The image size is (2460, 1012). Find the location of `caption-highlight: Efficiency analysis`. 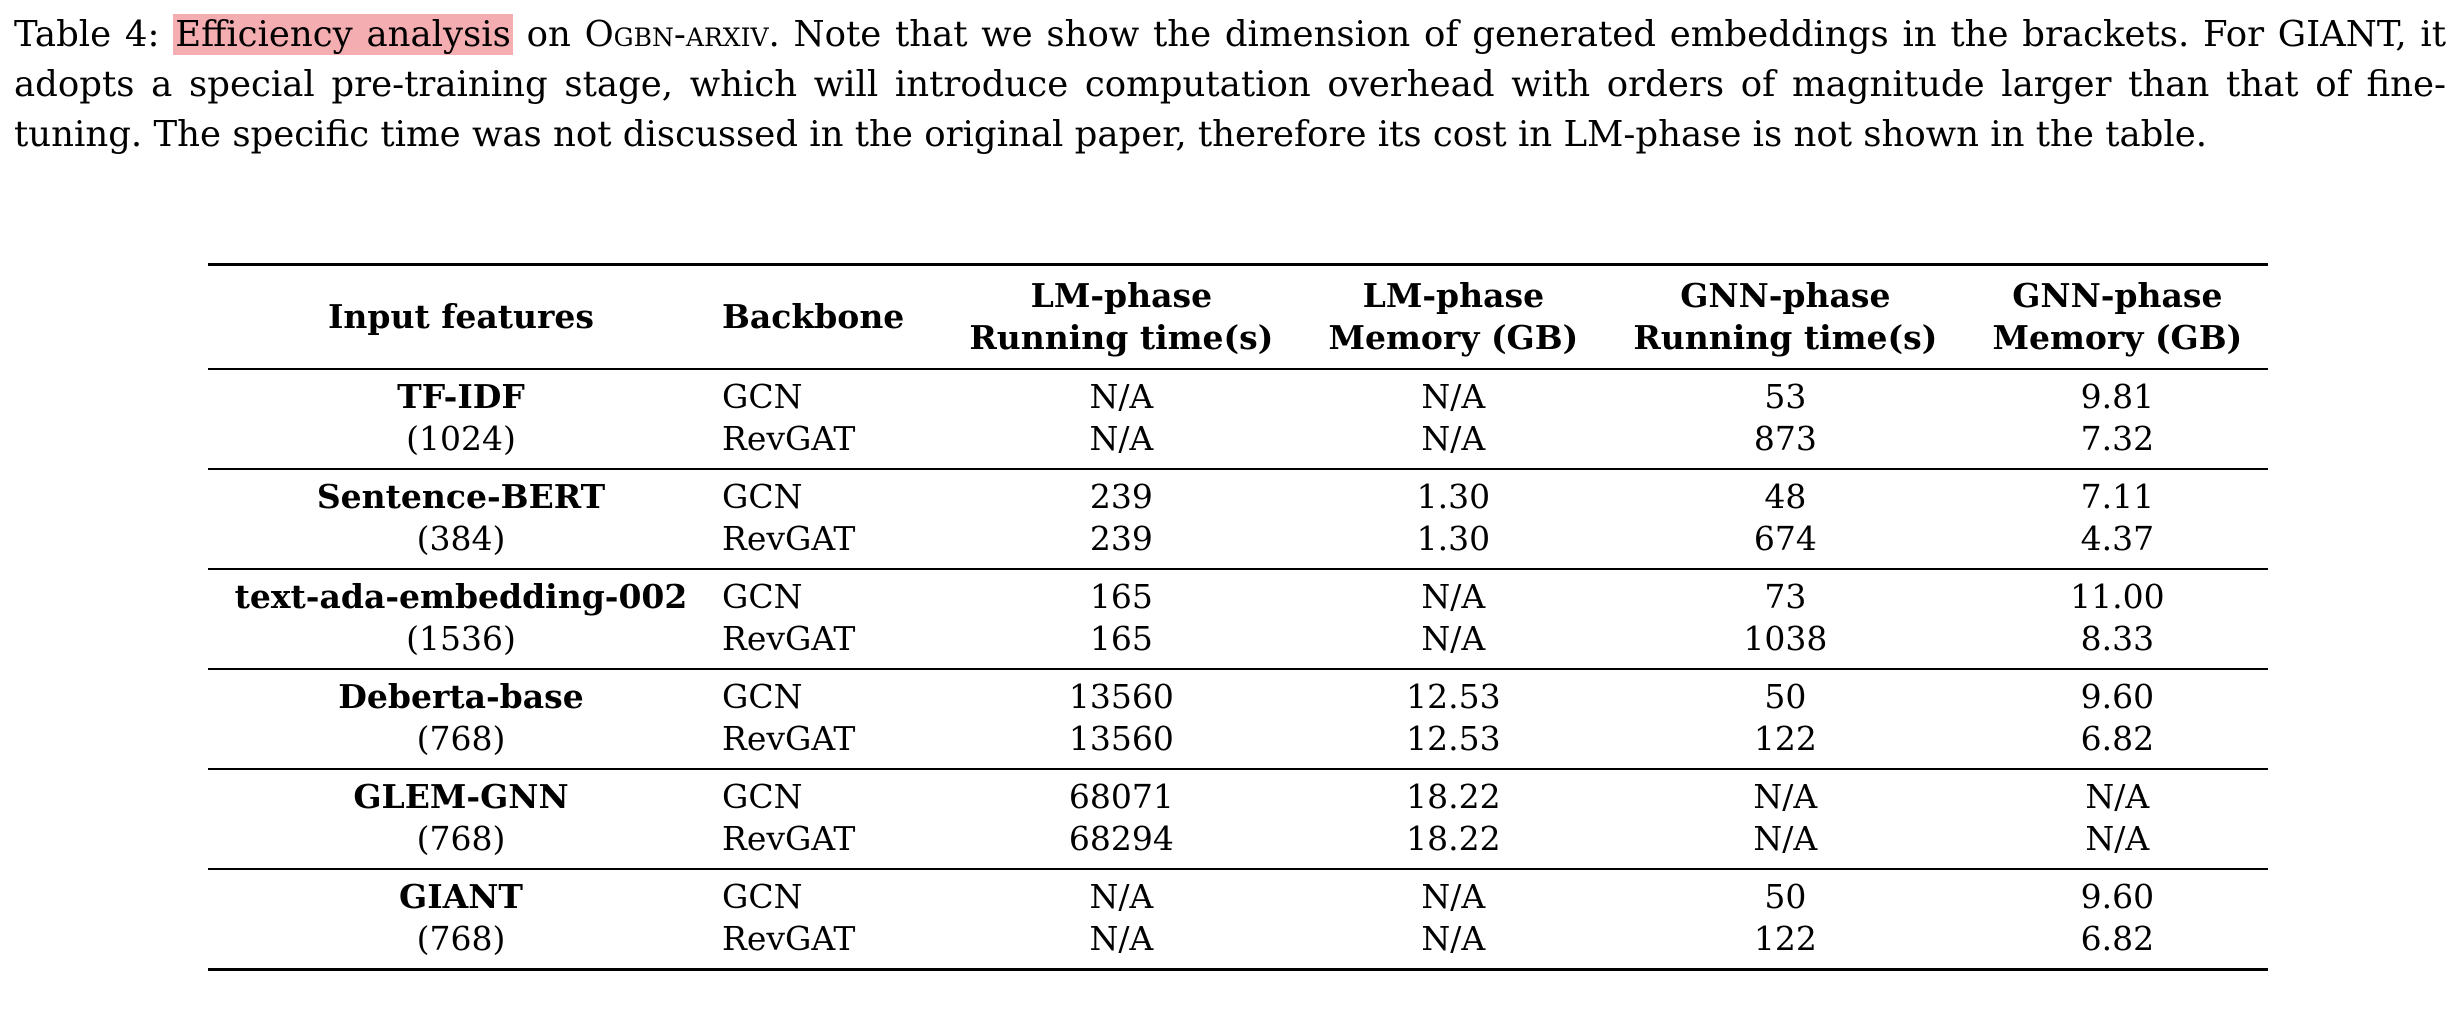

caption-highlight: Efficiency analysis is located at coordinates (343, 34).